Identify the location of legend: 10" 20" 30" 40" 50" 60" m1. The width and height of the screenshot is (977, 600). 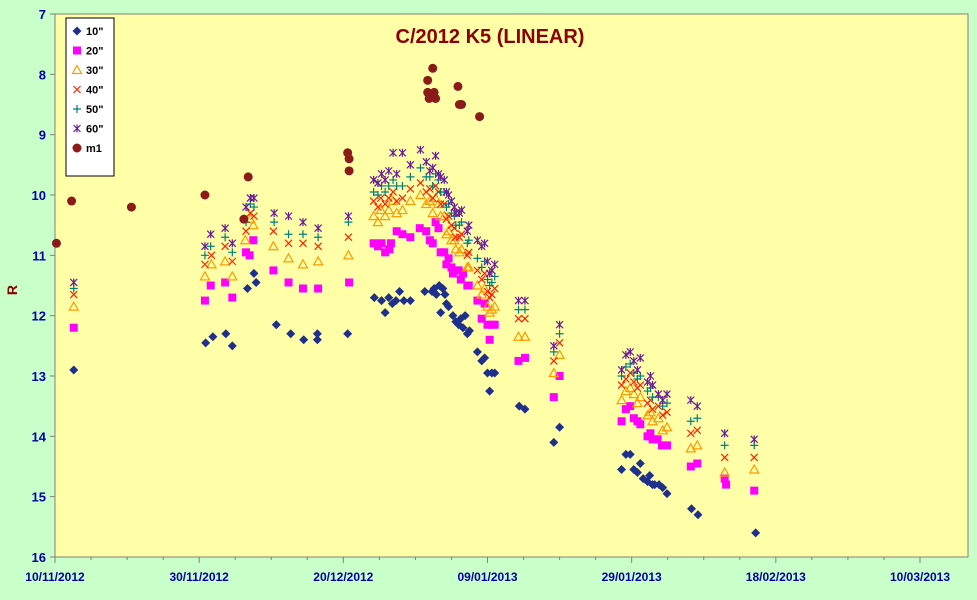
(90, 97).